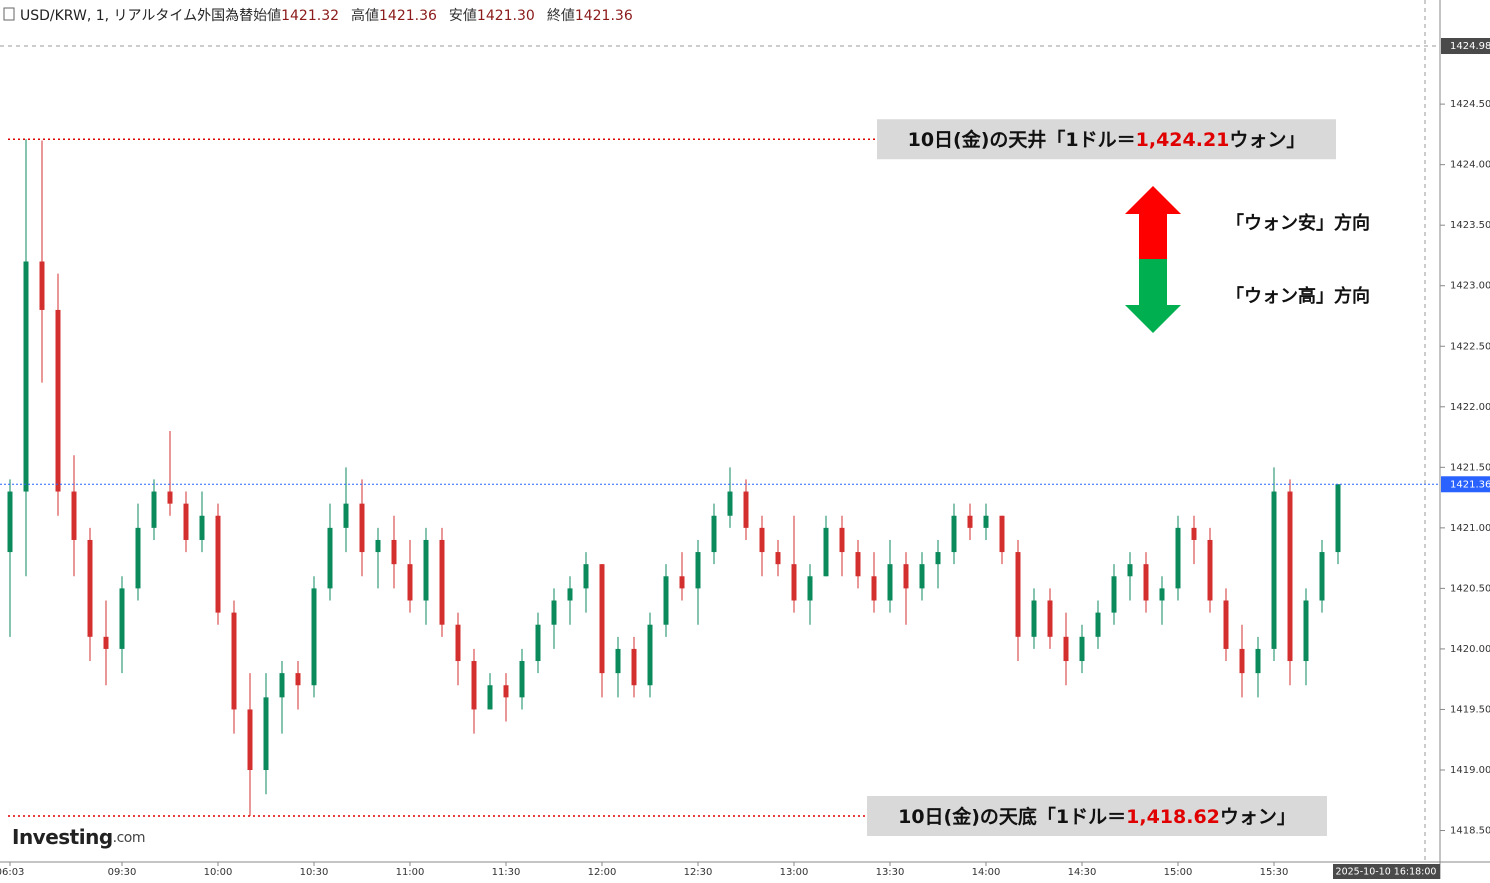 The height and width of the screenshot is (883, 1490). What do you see at coordinates (1274, 872) in the screenshot?
I see `x-tick-label: 15:30` at bounding box center [1274, 872].